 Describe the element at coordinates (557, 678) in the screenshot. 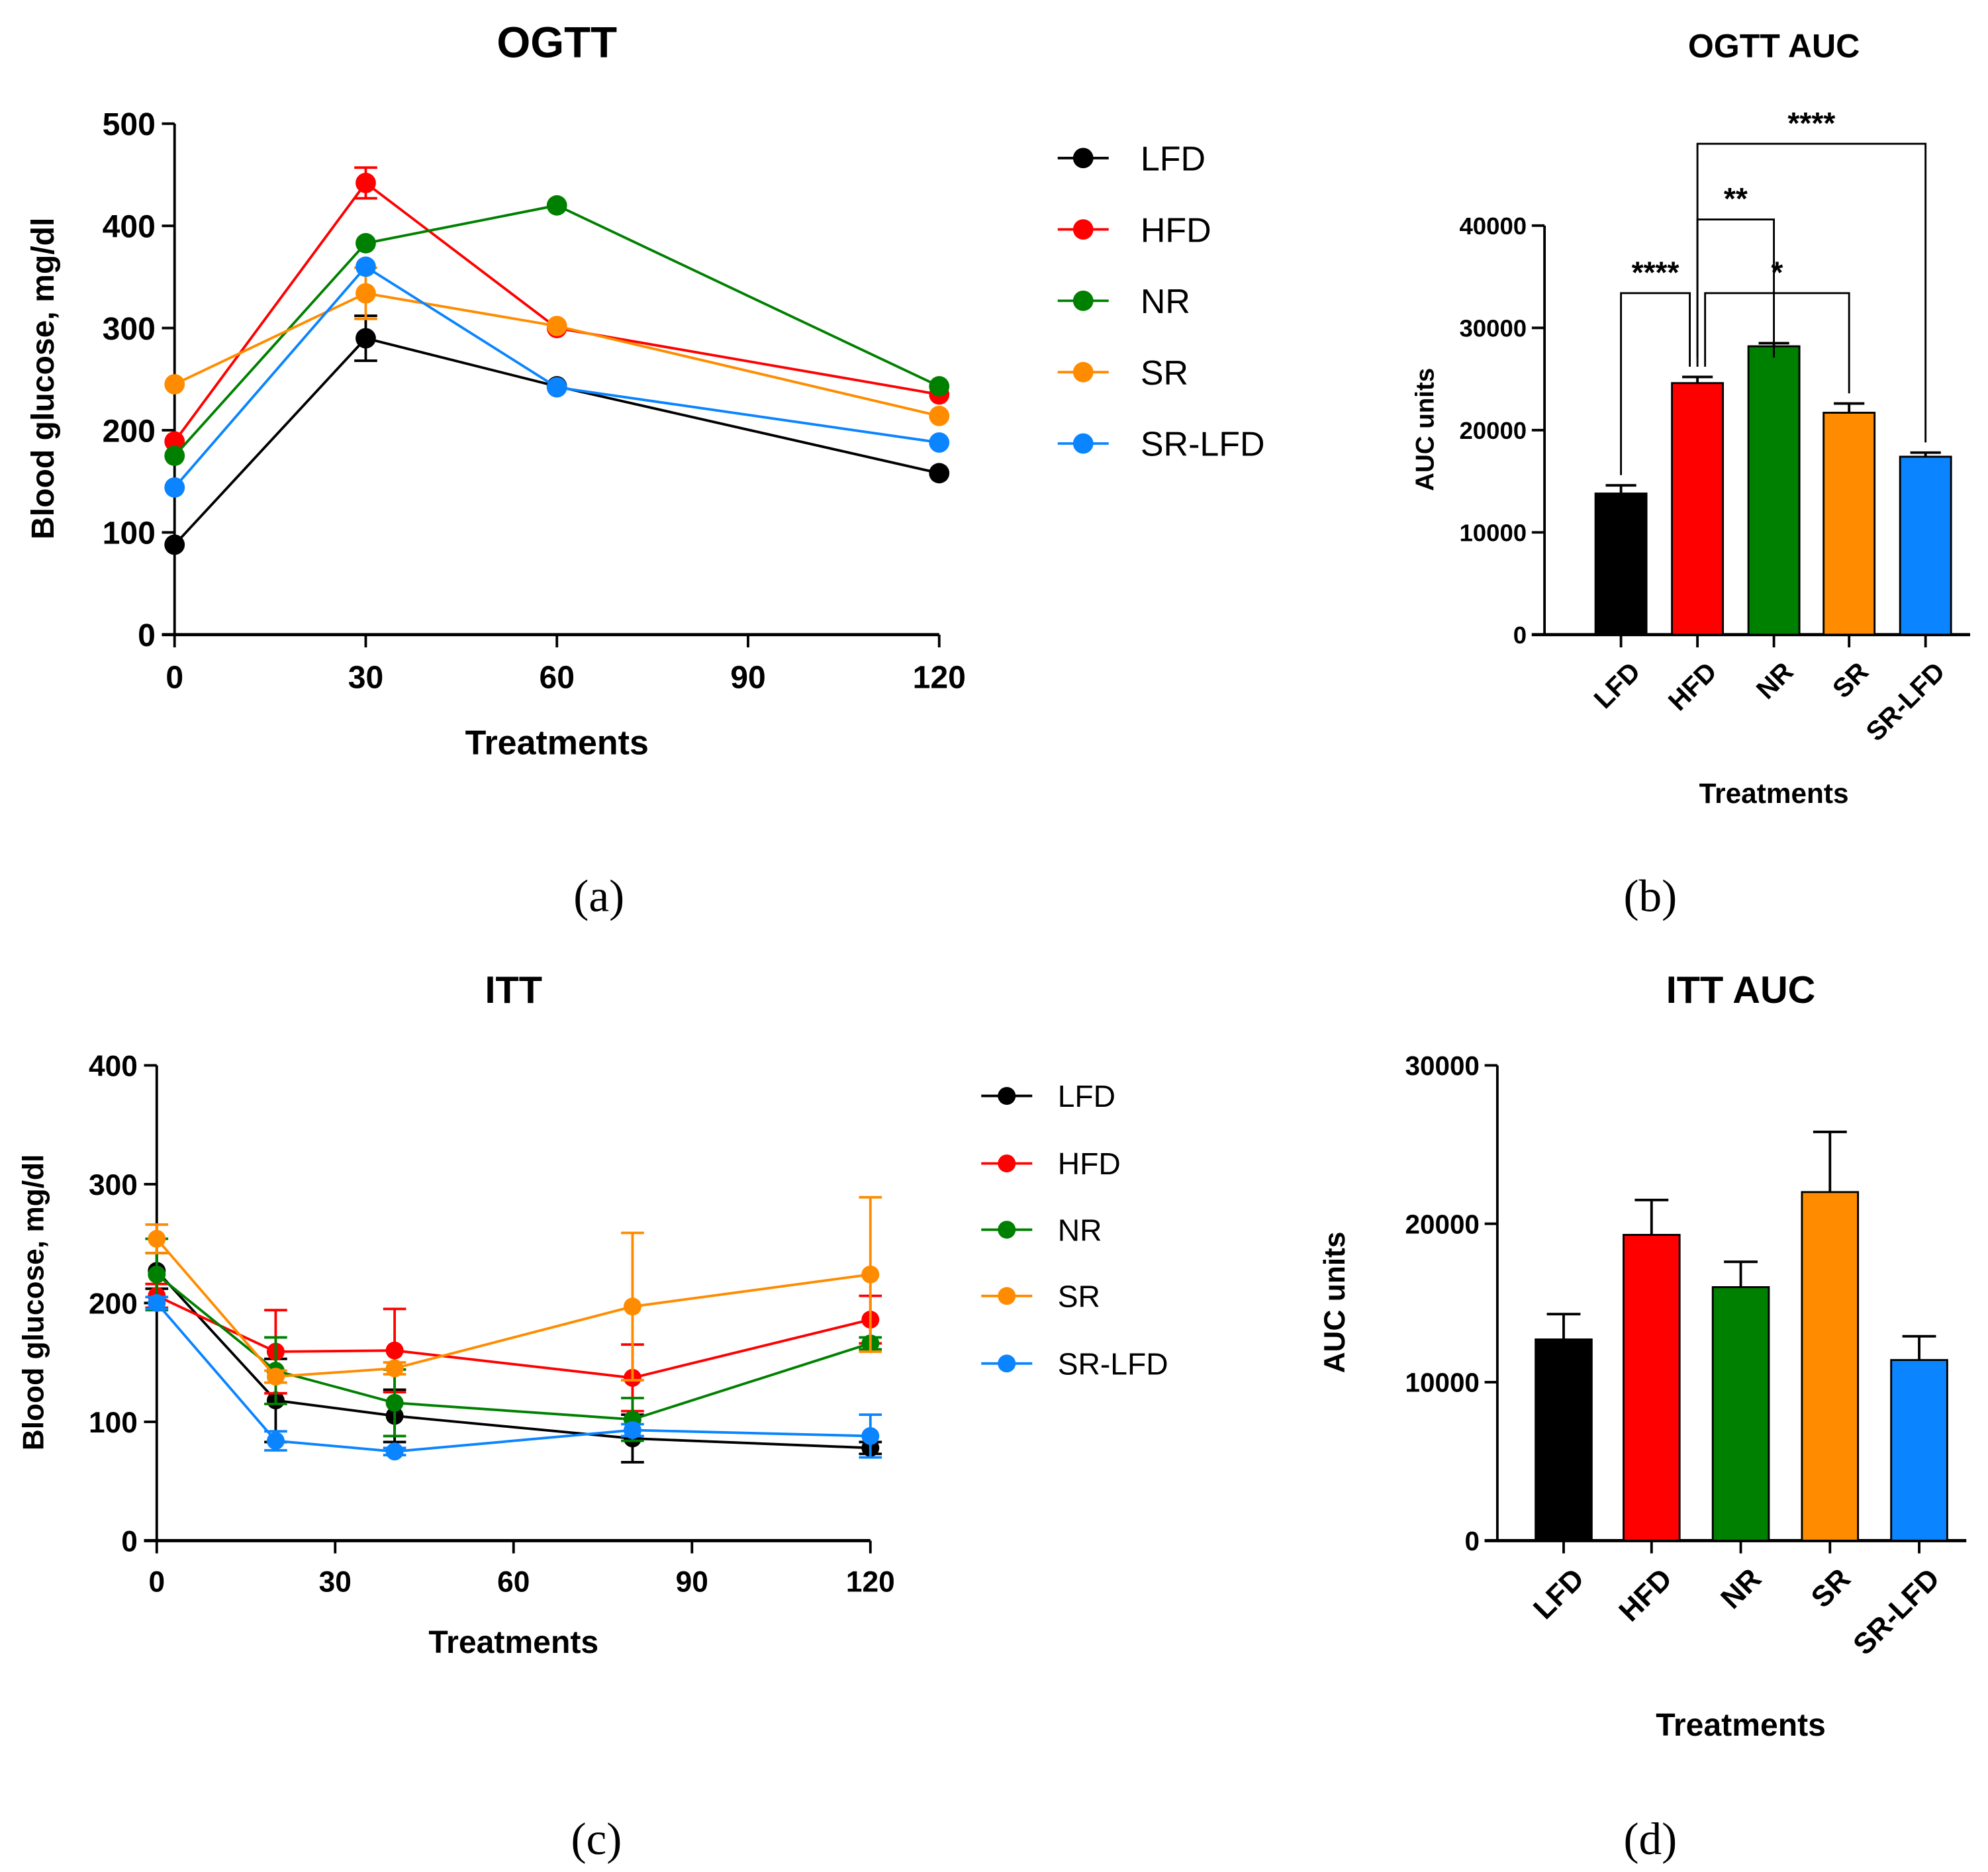

I see `x-tick-label: 60` at that location.